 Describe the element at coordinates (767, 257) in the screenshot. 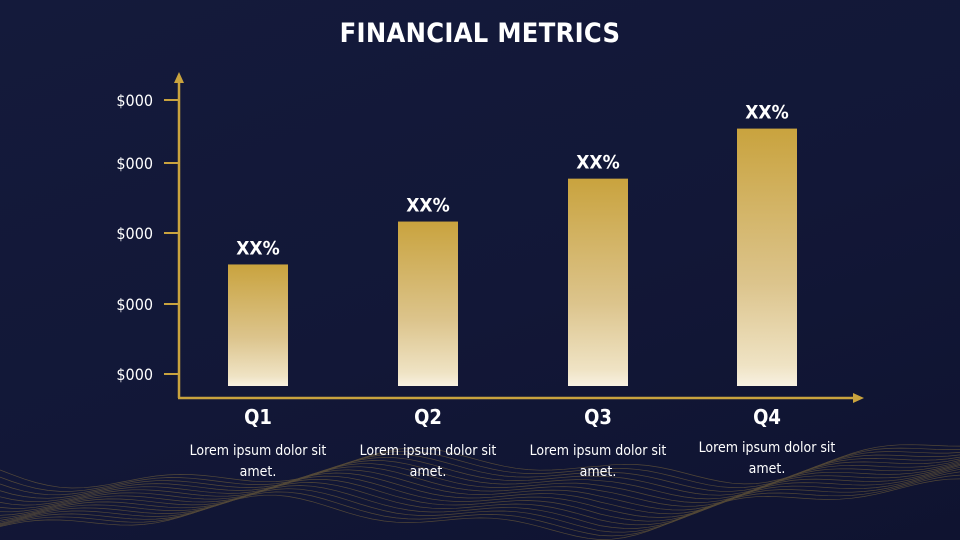

I see `bar-q4` at that location.